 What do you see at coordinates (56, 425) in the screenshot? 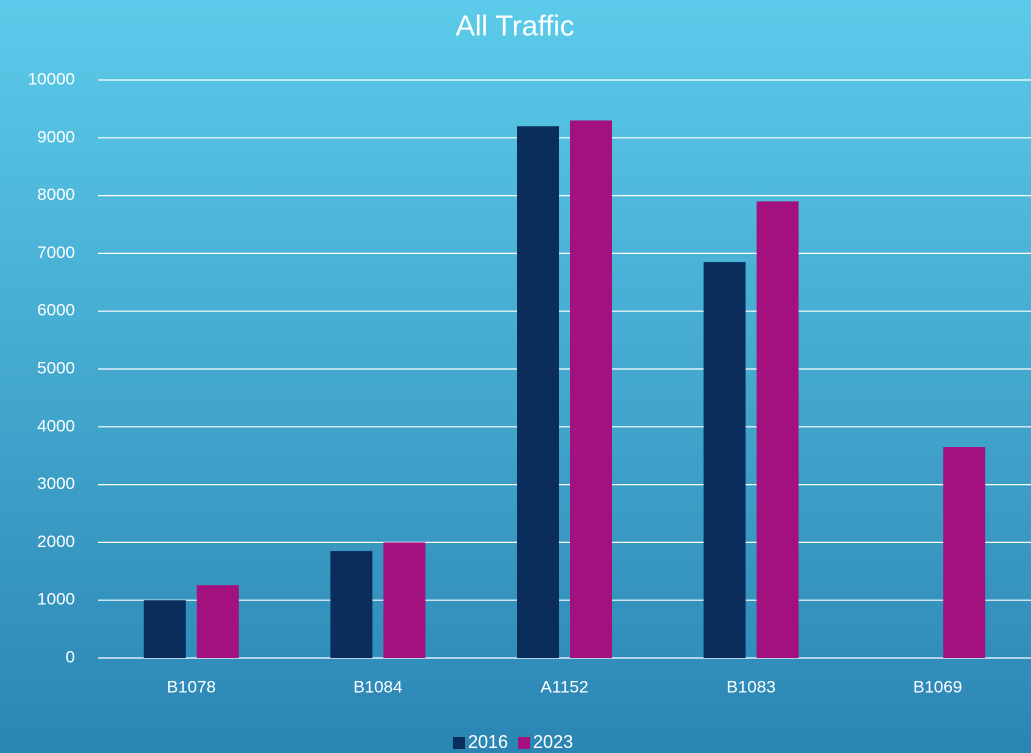
I see `y-tick-label: 4000` at bounding box center [56, 425].